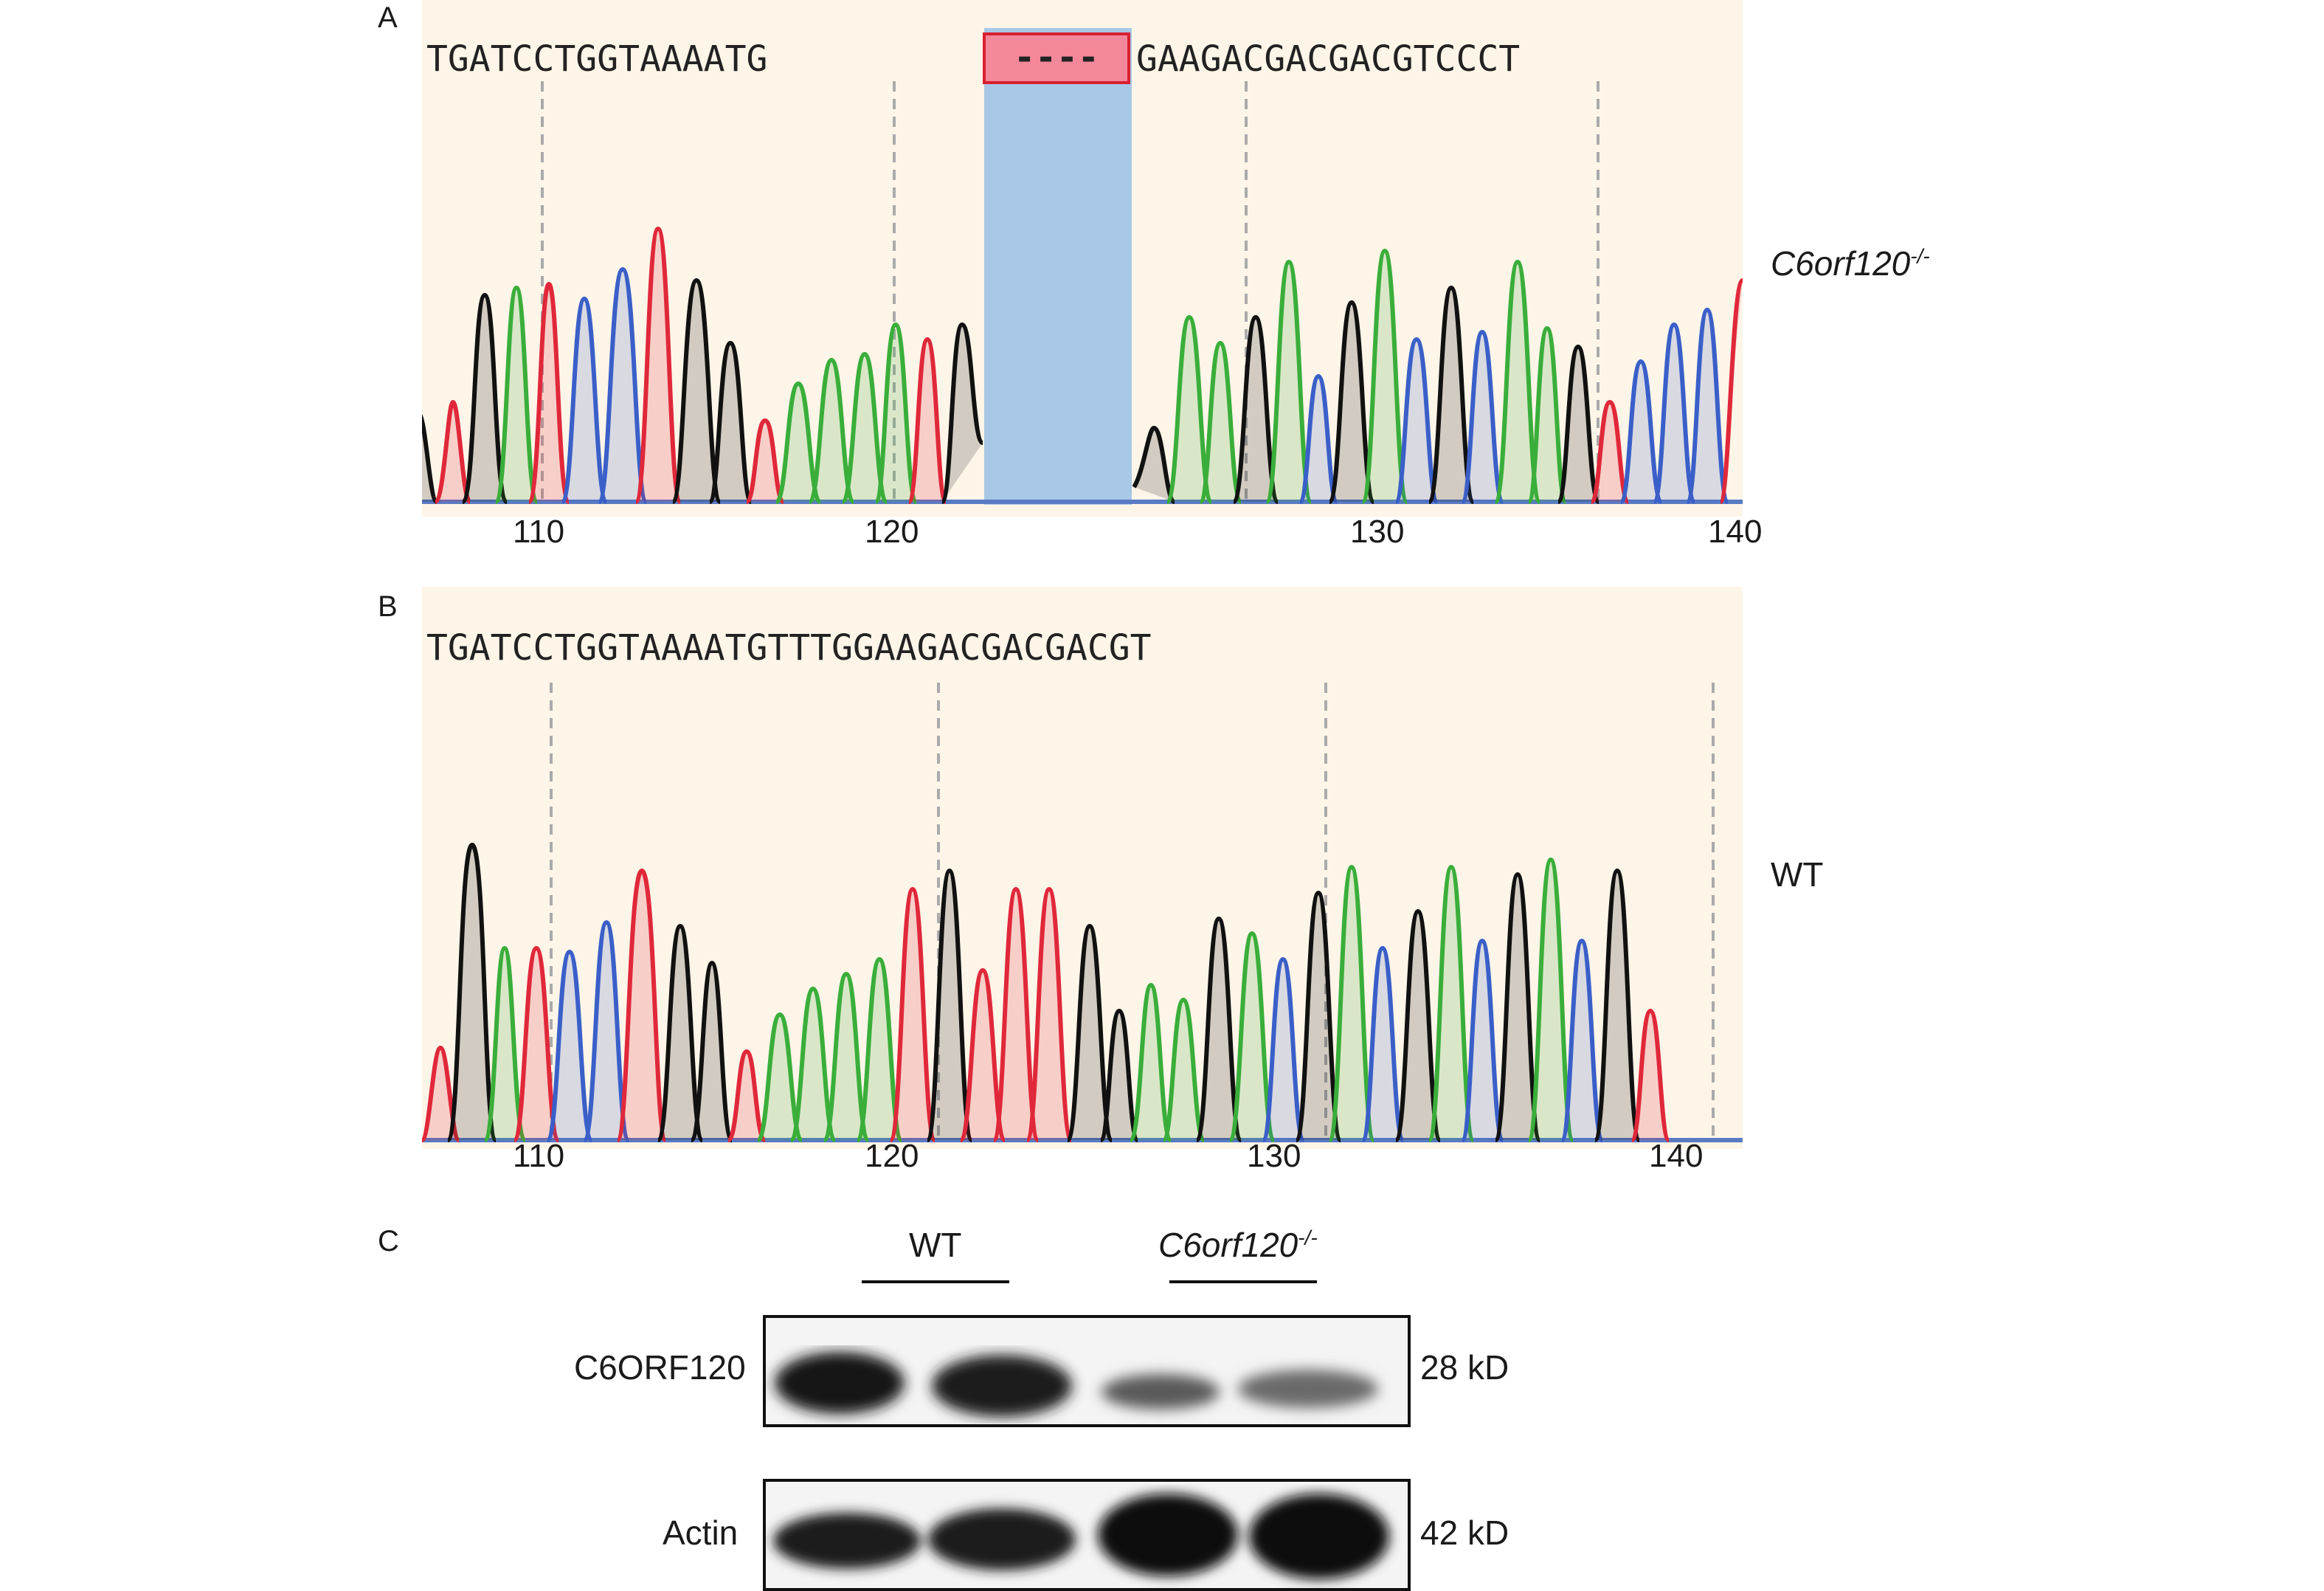  I want to click on deletion-gap-box: ----, so click(1056, 58).